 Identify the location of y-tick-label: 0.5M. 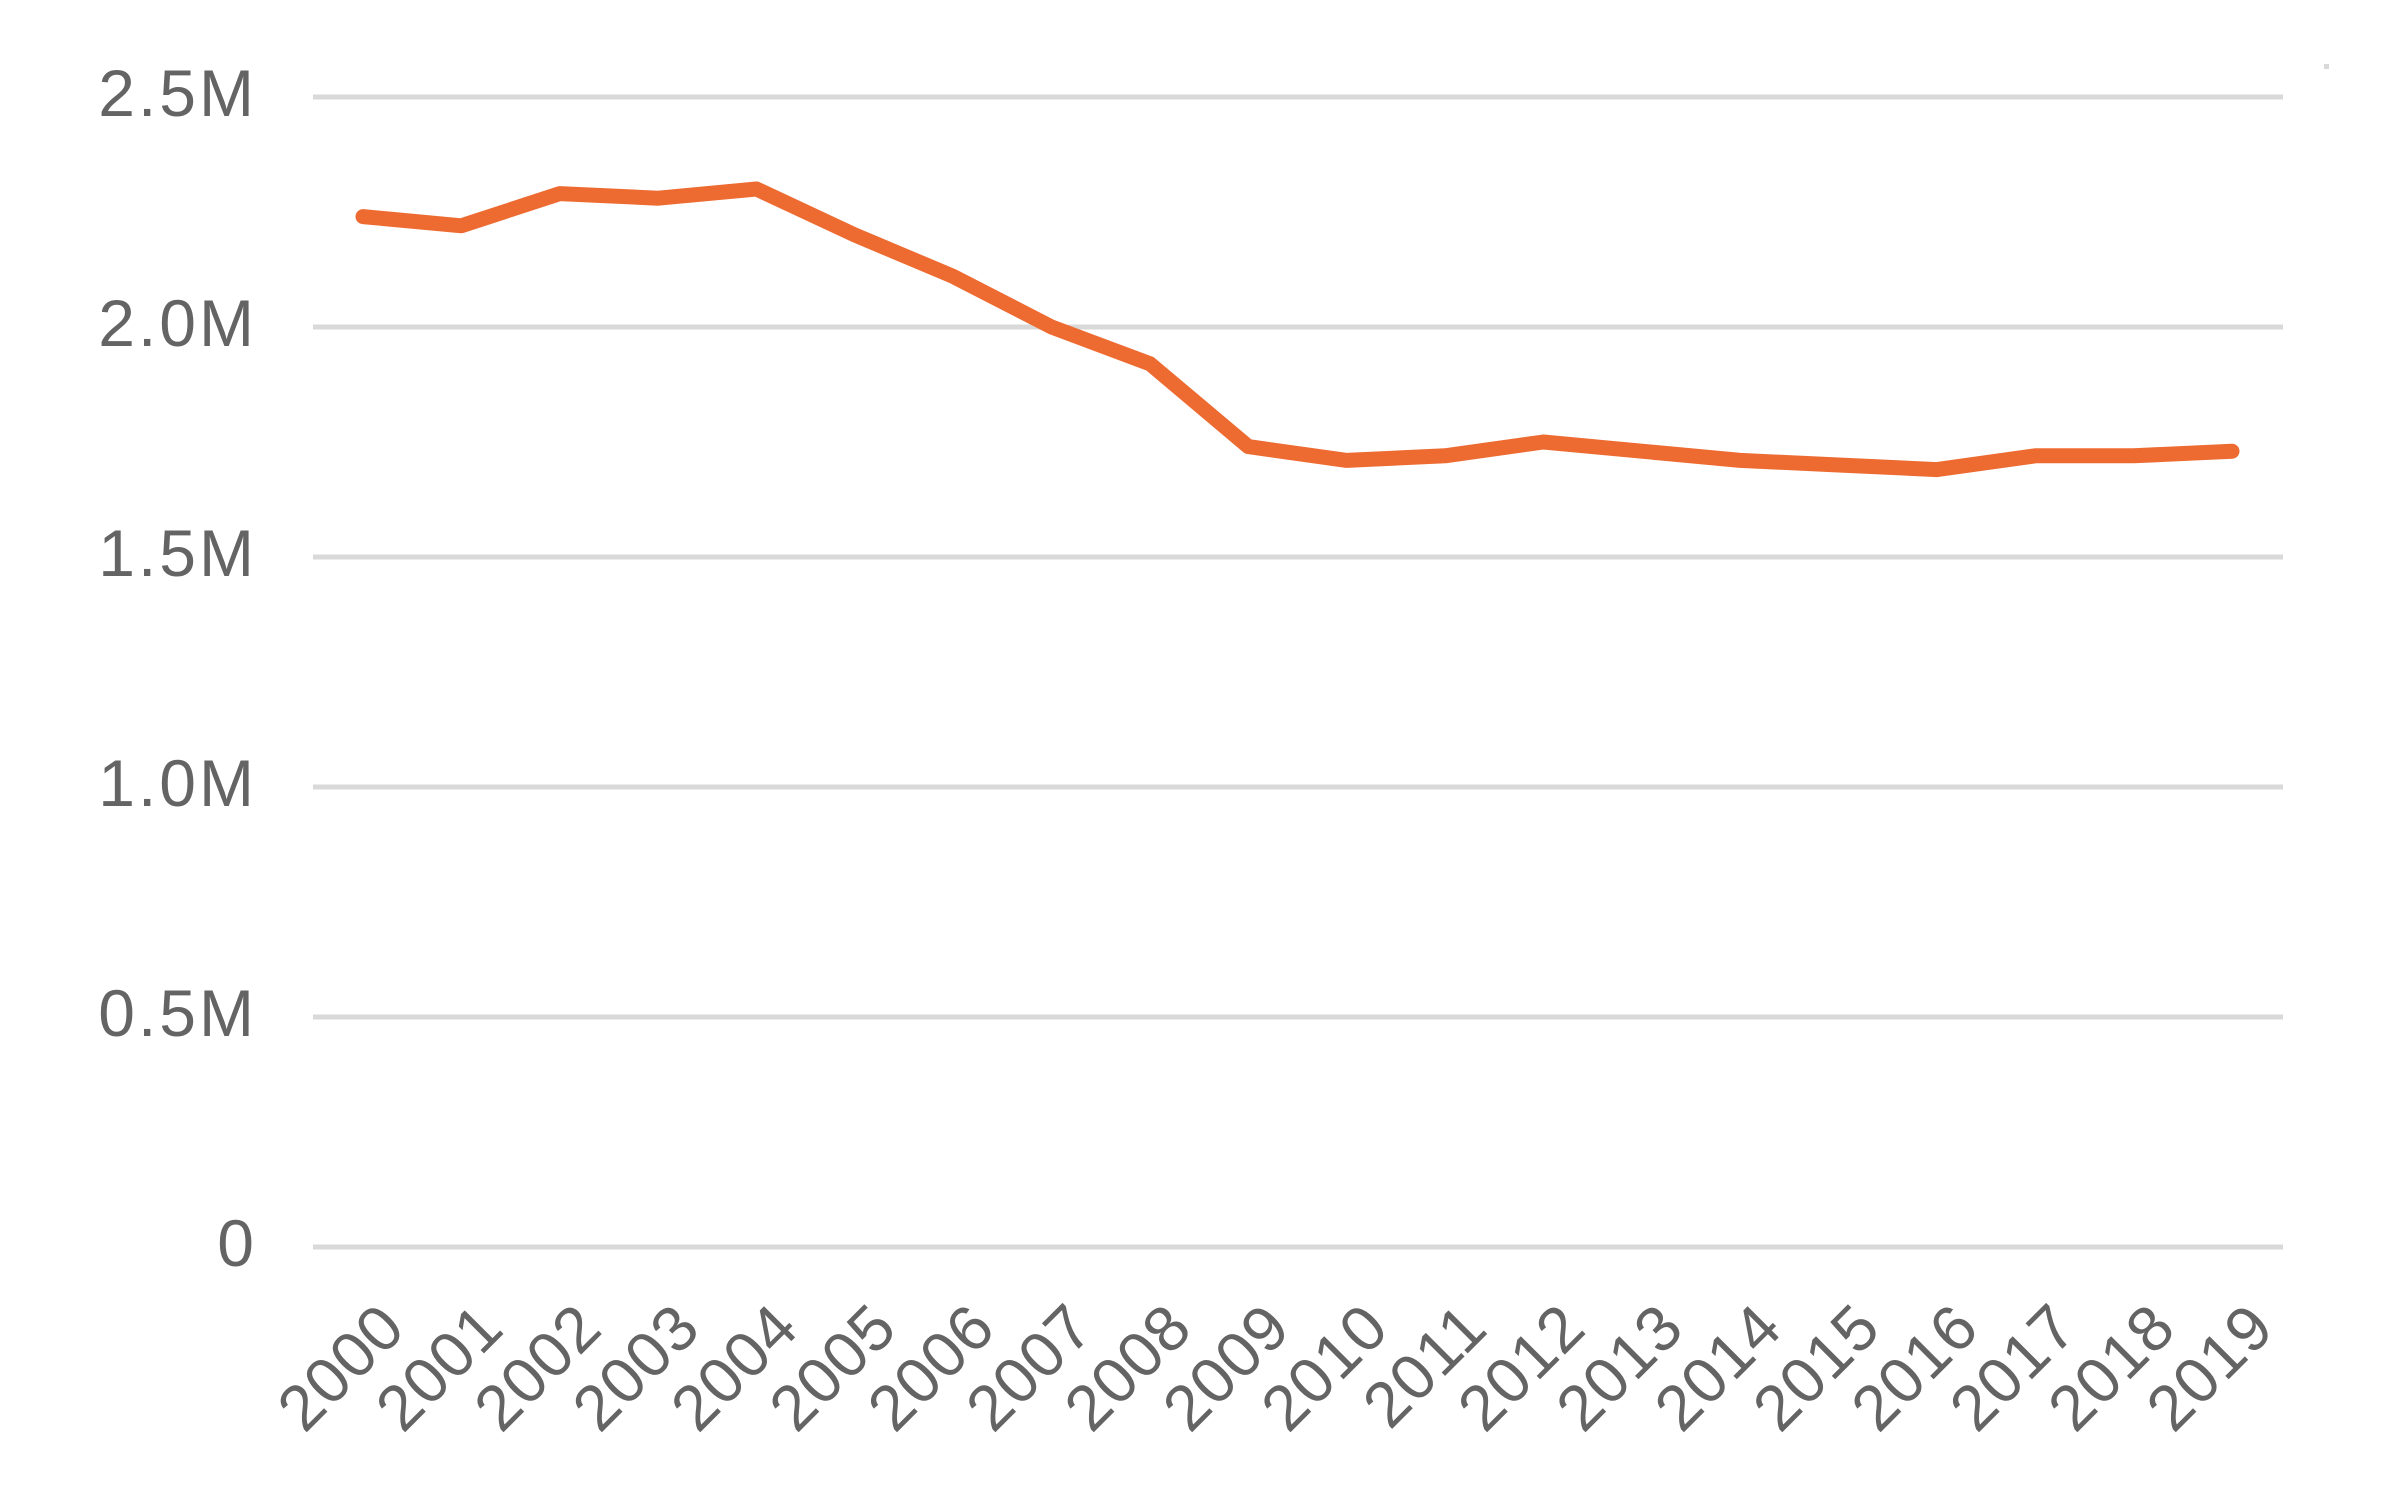
(177, 1013).